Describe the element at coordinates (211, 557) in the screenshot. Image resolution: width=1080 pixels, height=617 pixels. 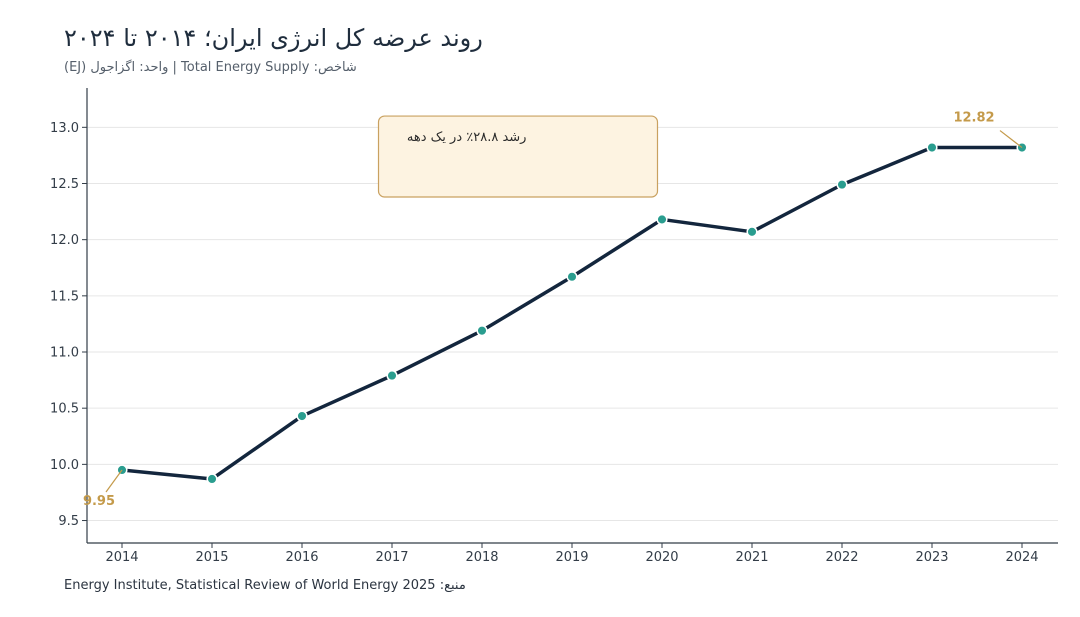
I see `x-tick-label: 2015` at that location.